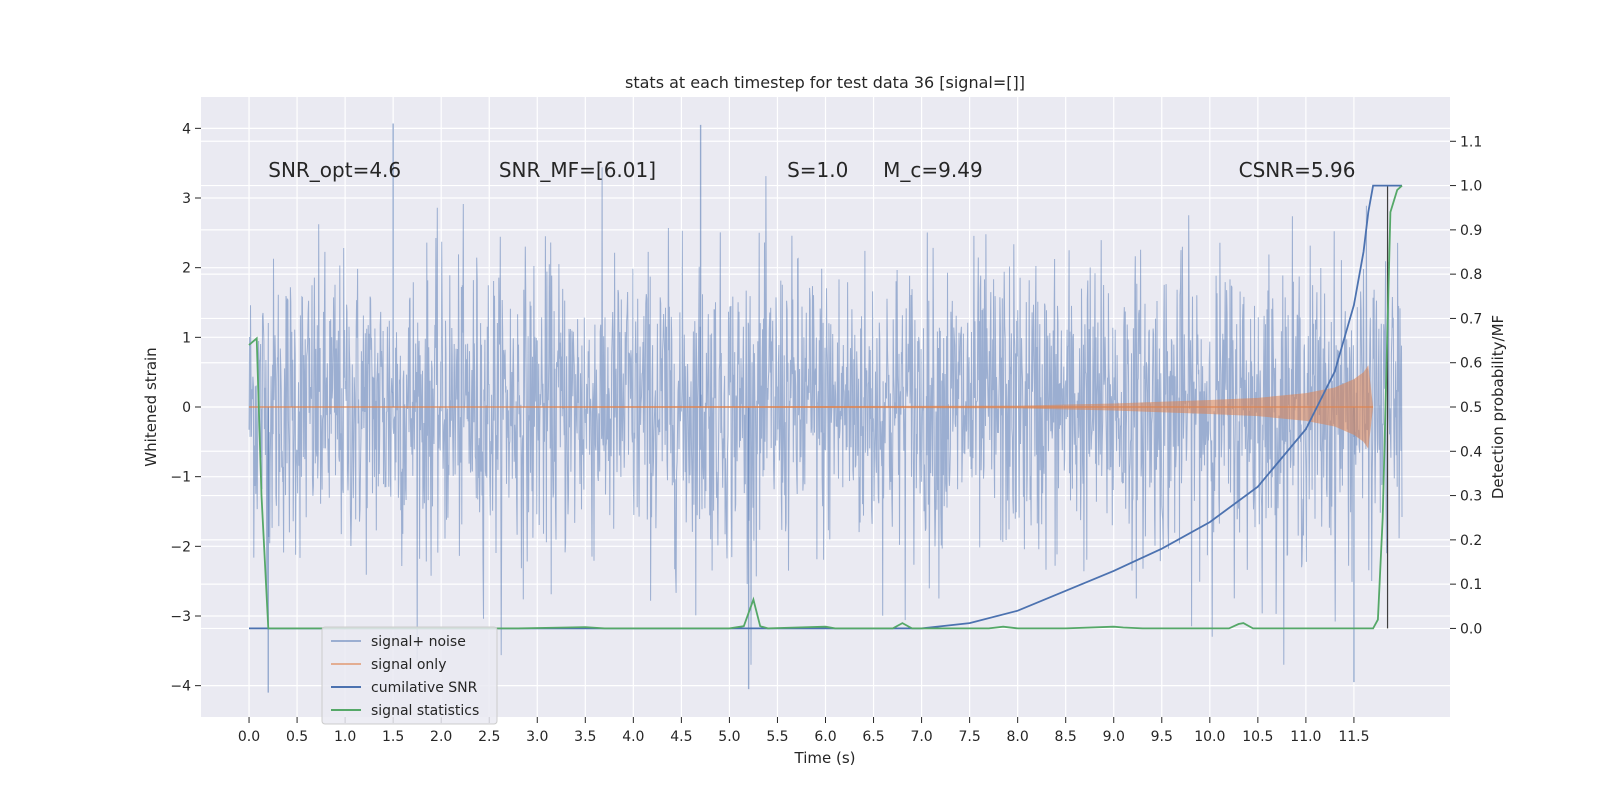 The width and height of the screenshot is (1600, 805). Describe the element at coordinates (334, 170) in the screenshot. I see `annotation-0: SNR_opt=4.6` at that location.